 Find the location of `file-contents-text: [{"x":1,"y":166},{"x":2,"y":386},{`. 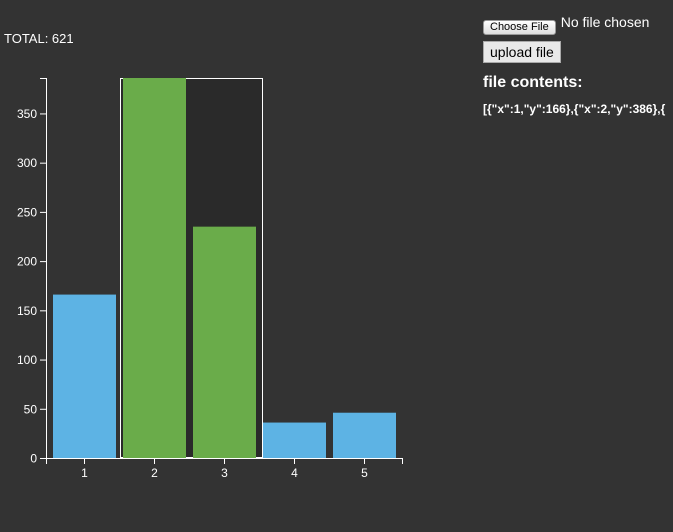

file-contents-text: [{"x":1,"y":166},{"x":2,"y":386},{ is located at coordinates (578, 109).